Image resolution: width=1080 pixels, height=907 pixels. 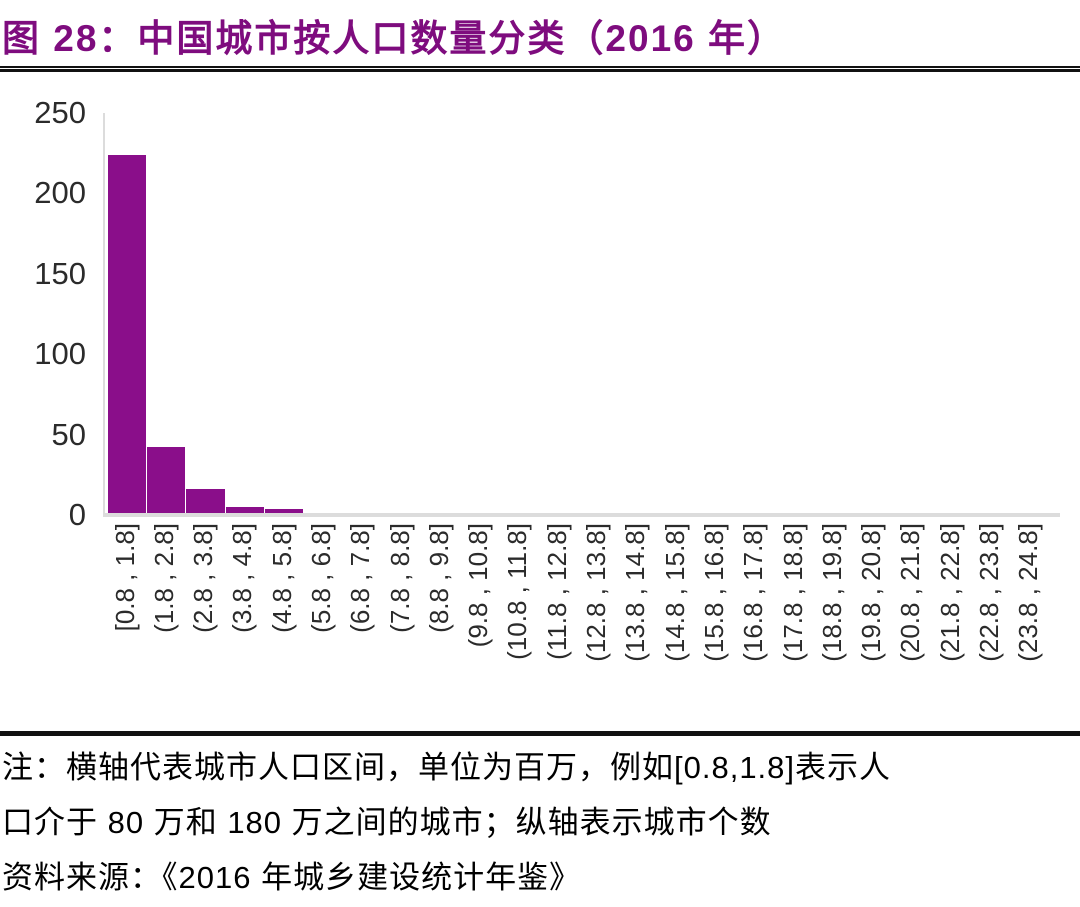 What do you see at coordinates (989, 592) in the screenshot?
I see `x-tick-label: (22.8 , 23.8]` at bounding box center [989, 592].